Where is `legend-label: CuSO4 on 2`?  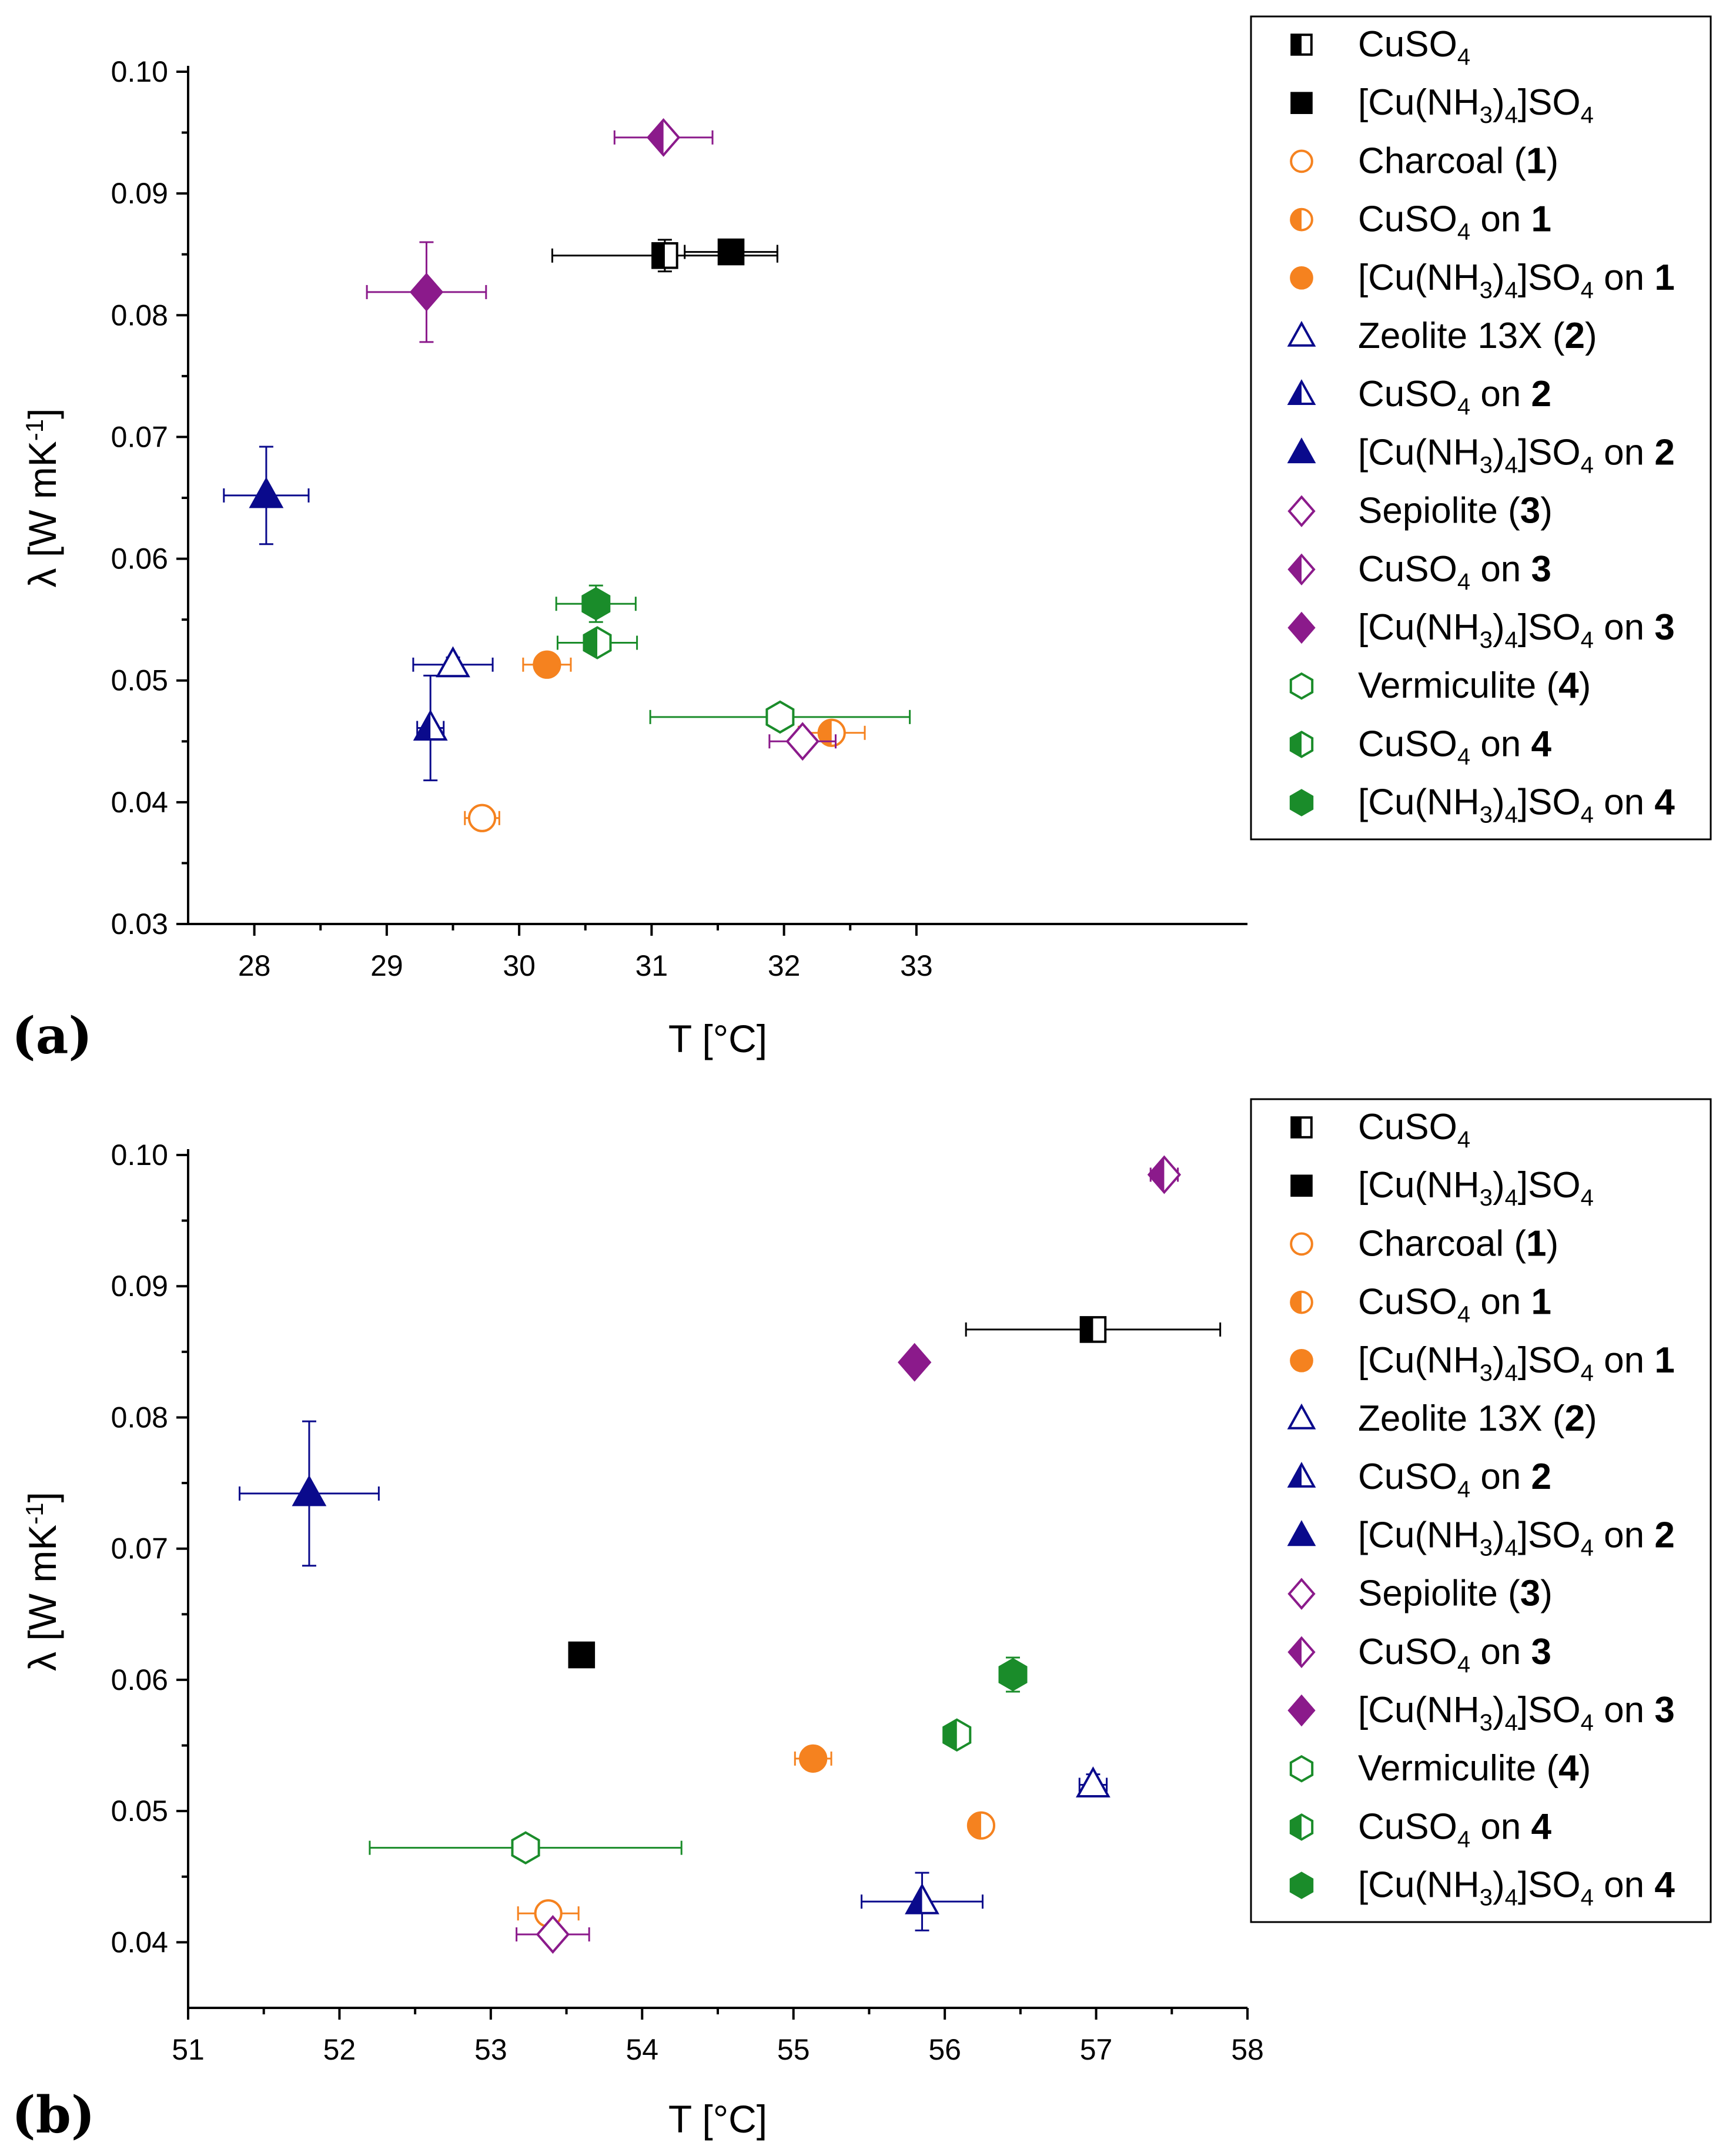
legend-label: CuSO4 on 2 is located at coordinates (1454, 397).